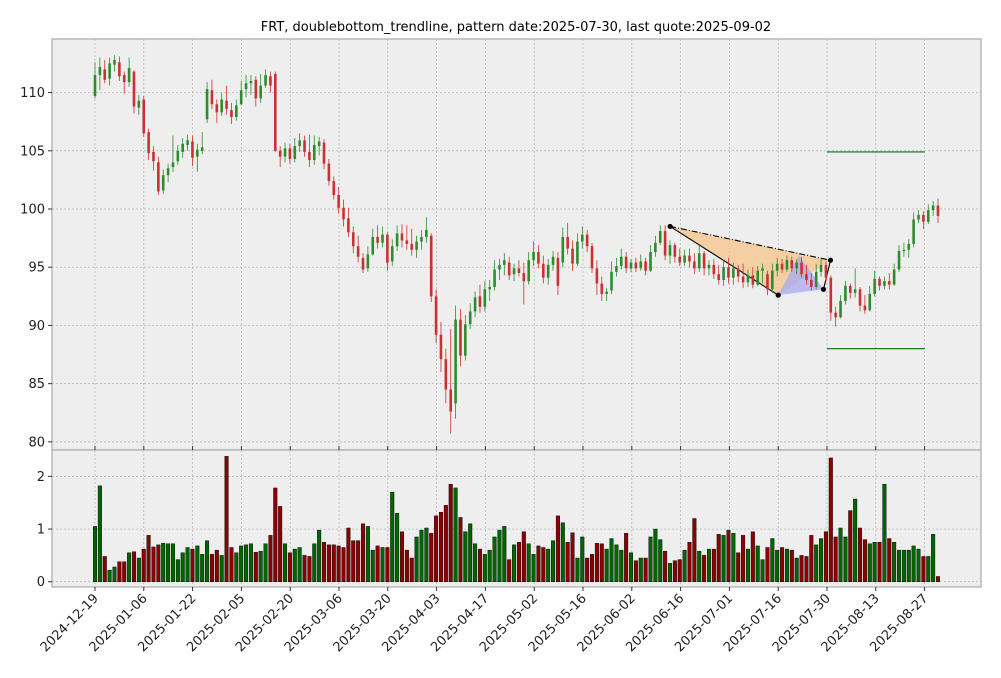 The height and width of the screenshot is (678, 1001). I want to click on price-y-tick-label: 90, so click(36, 326).